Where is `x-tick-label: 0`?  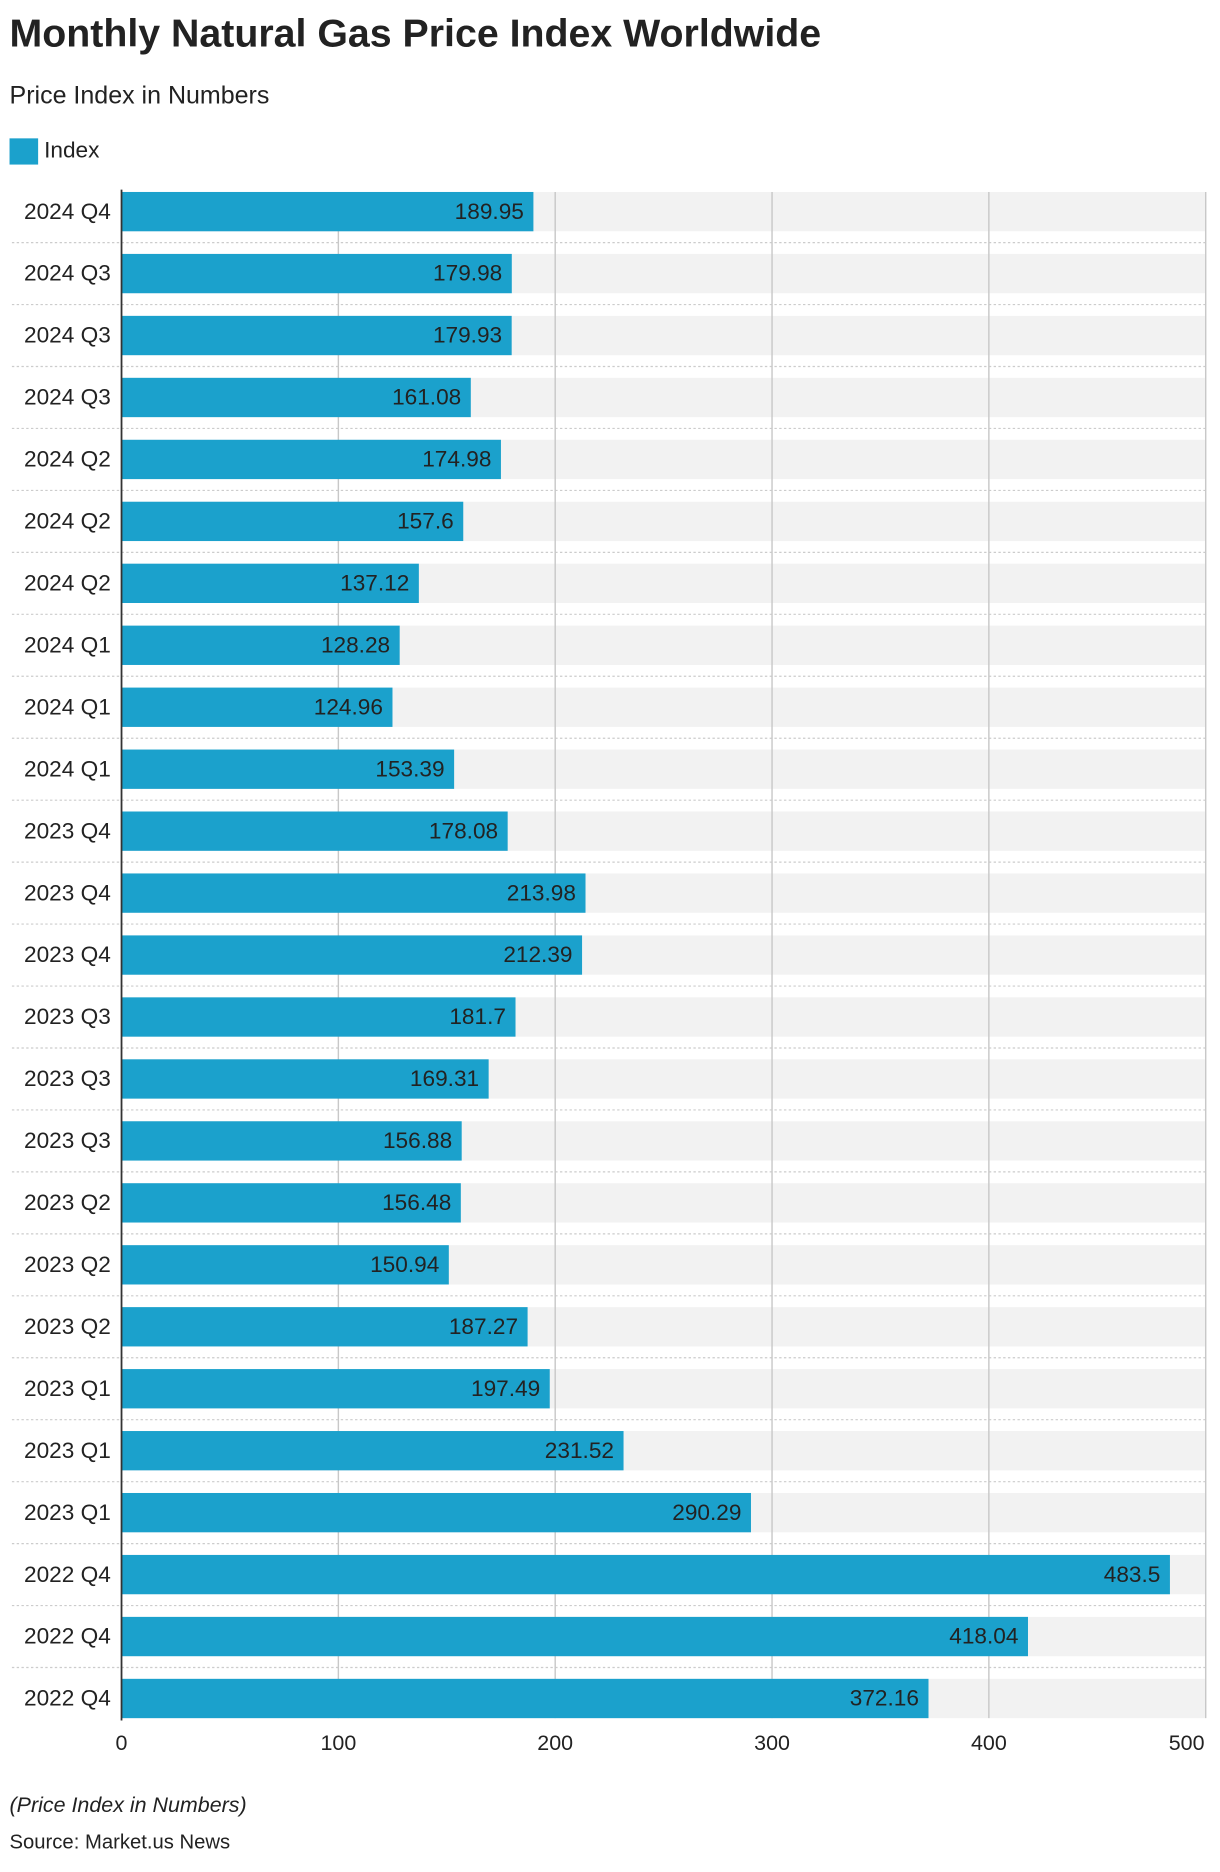
x-tick-label: 0 is located at coordinates (122, 1743).